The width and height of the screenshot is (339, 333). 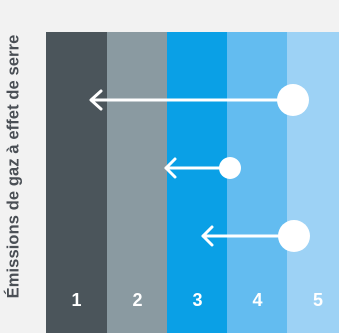 I want to click on arrow-2-dot, so click(x=230, y=168).